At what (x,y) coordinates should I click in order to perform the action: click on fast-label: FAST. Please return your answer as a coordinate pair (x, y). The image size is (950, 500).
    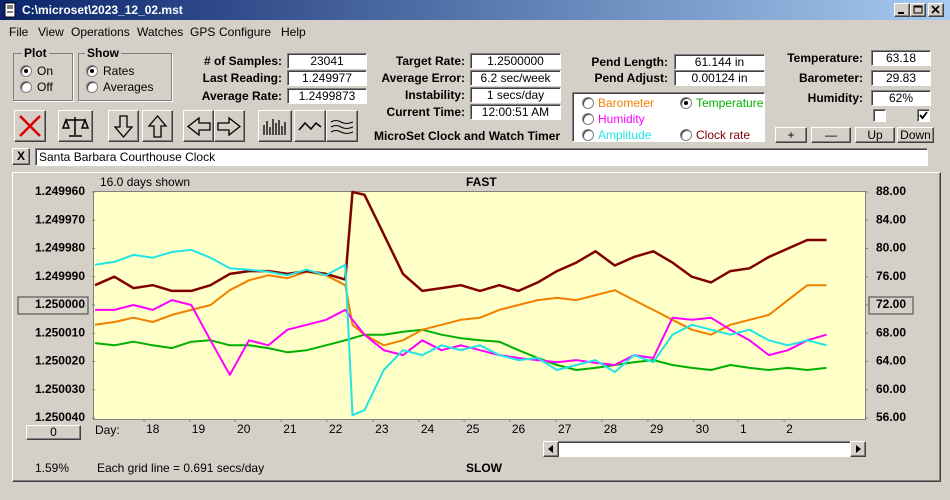
    Looking at the image, I should click on (481, 182).